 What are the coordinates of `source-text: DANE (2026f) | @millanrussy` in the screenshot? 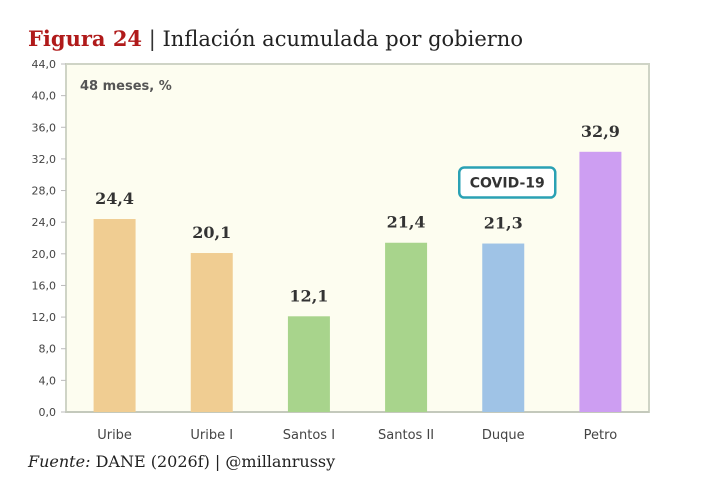 It's located at (215, 461).